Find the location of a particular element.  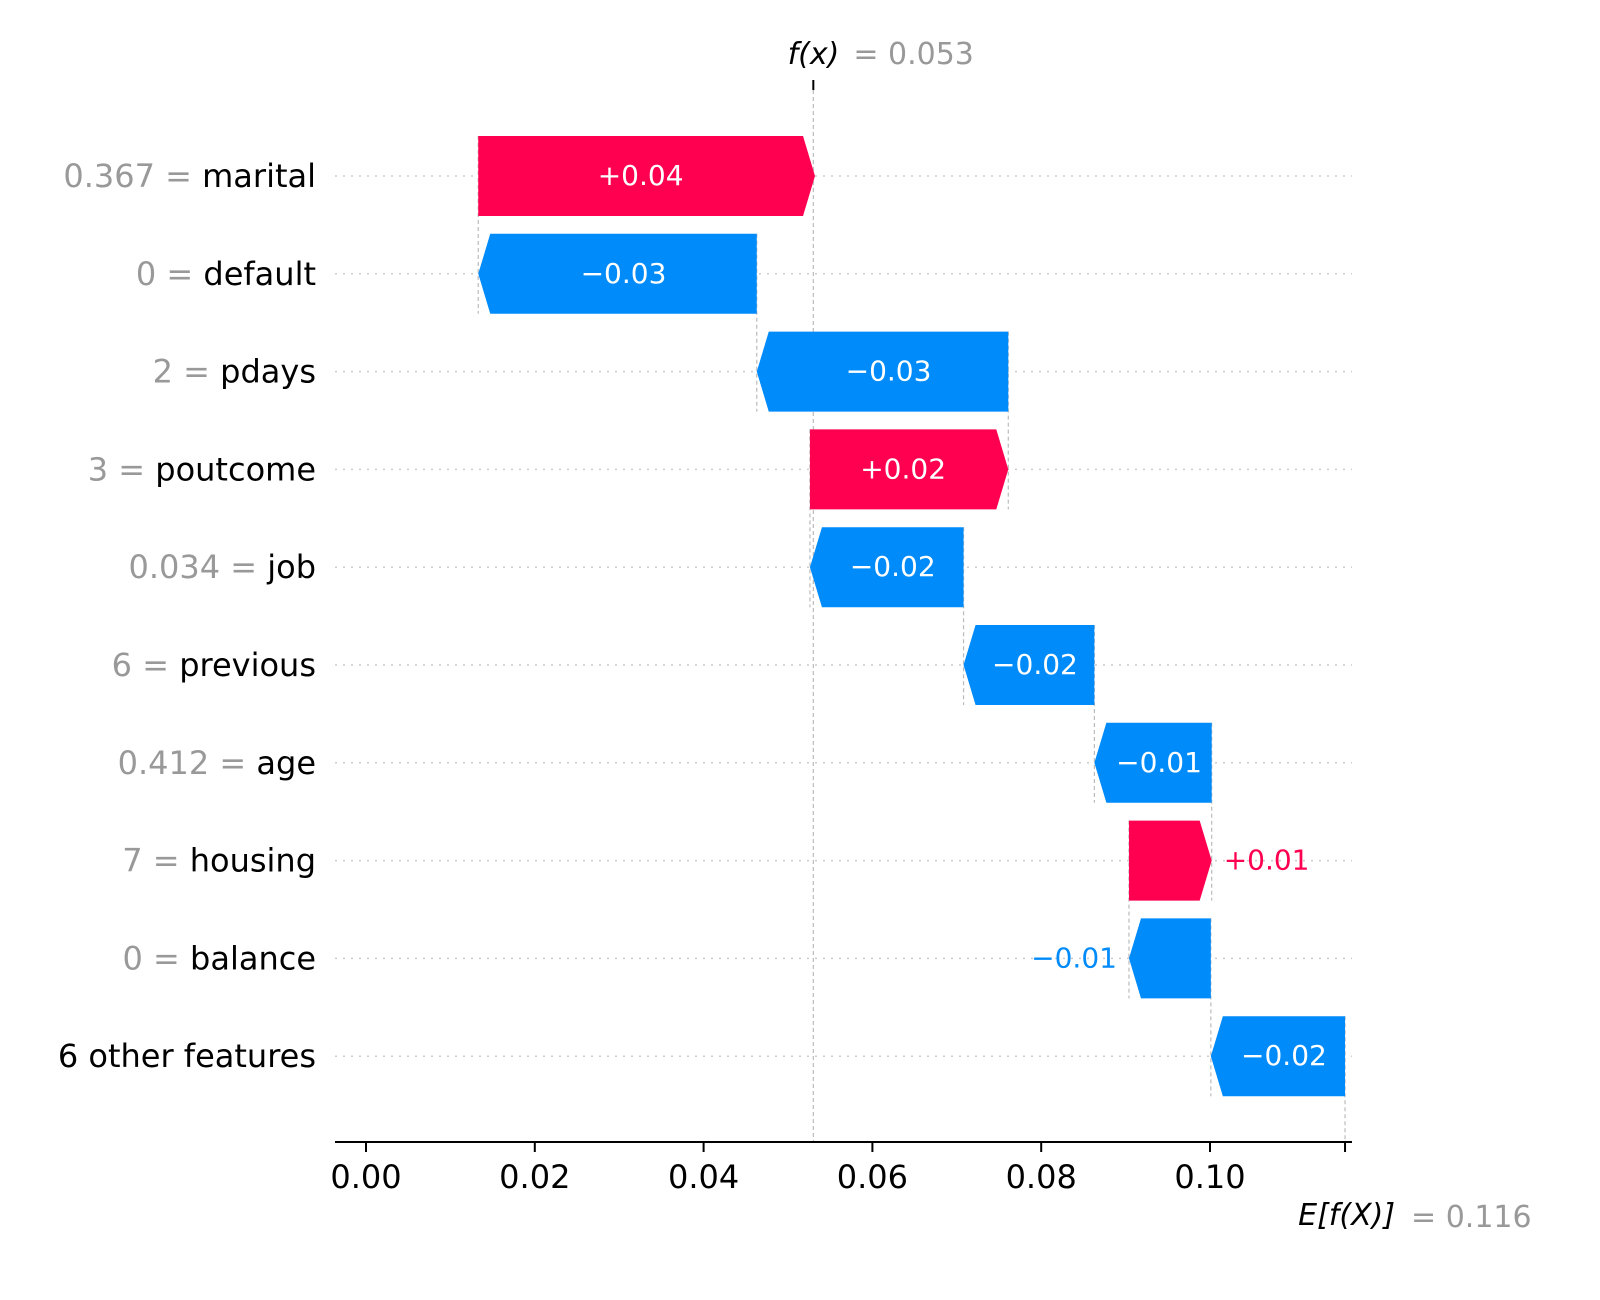

feature-name: age is located at coordinates (286, 763).